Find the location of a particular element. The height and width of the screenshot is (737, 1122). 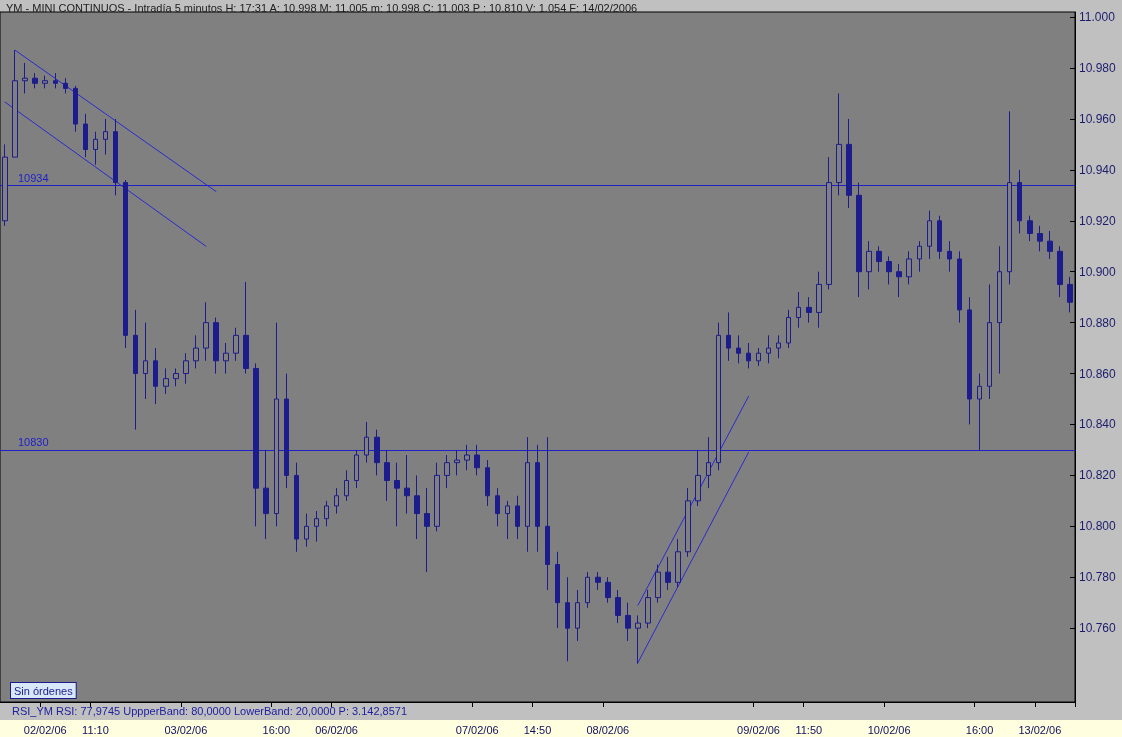

y-tick-label: 10.920 is located at coordinates (1098, 220).